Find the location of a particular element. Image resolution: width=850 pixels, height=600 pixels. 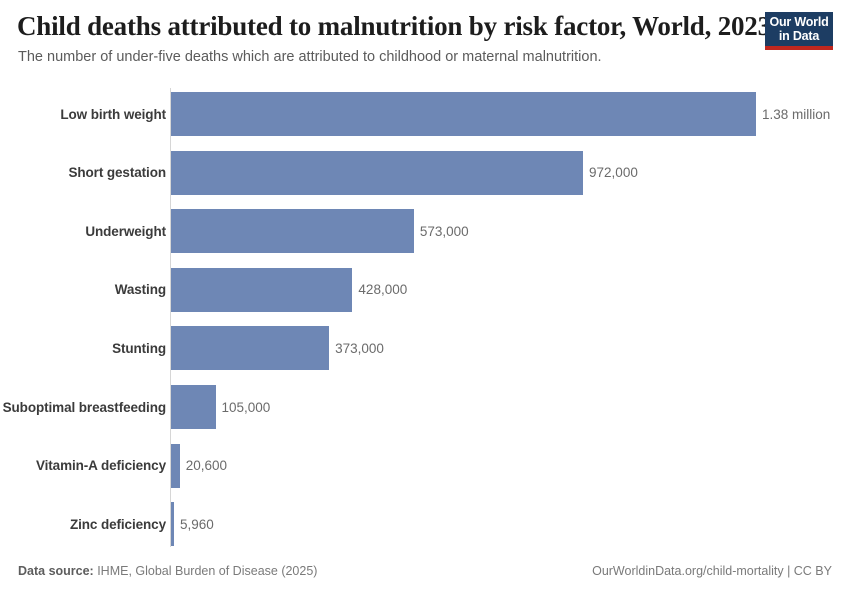

bar-value-label: 1.38 million is located at coordinates (796, 114).